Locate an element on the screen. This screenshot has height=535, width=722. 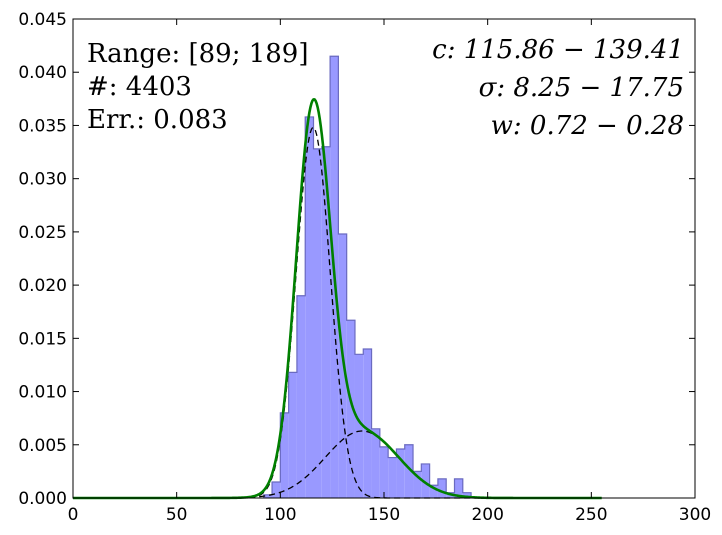
y-tick-label: 0.045 is located at coordinates (42, 20).